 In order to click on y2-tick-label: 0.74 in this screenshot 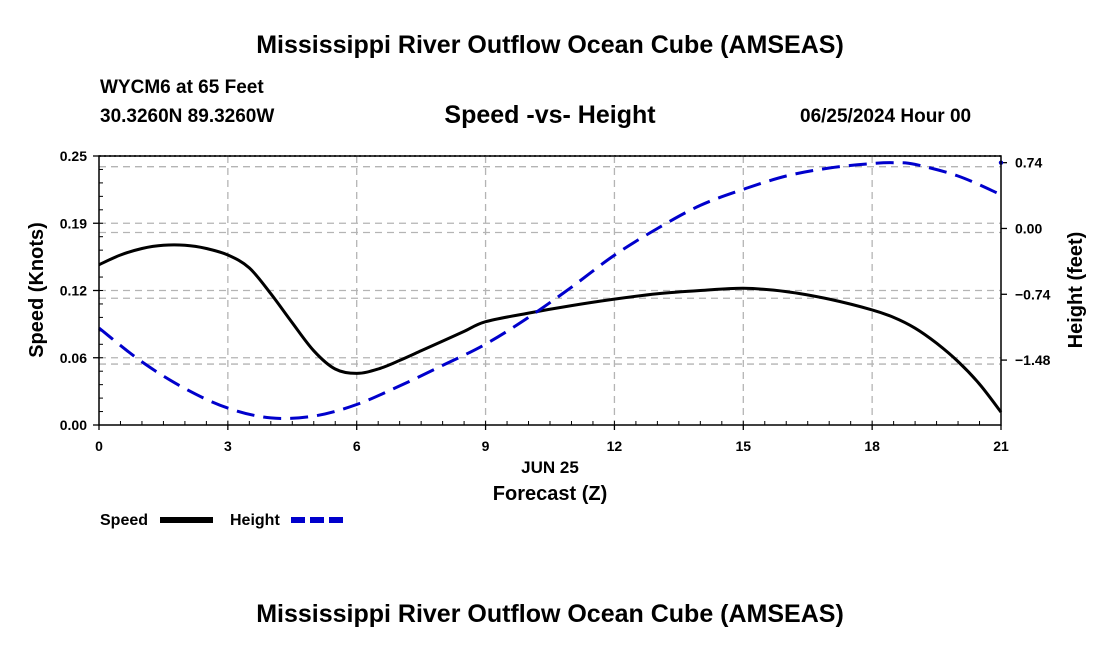, I will do `click(1028, 163)`.